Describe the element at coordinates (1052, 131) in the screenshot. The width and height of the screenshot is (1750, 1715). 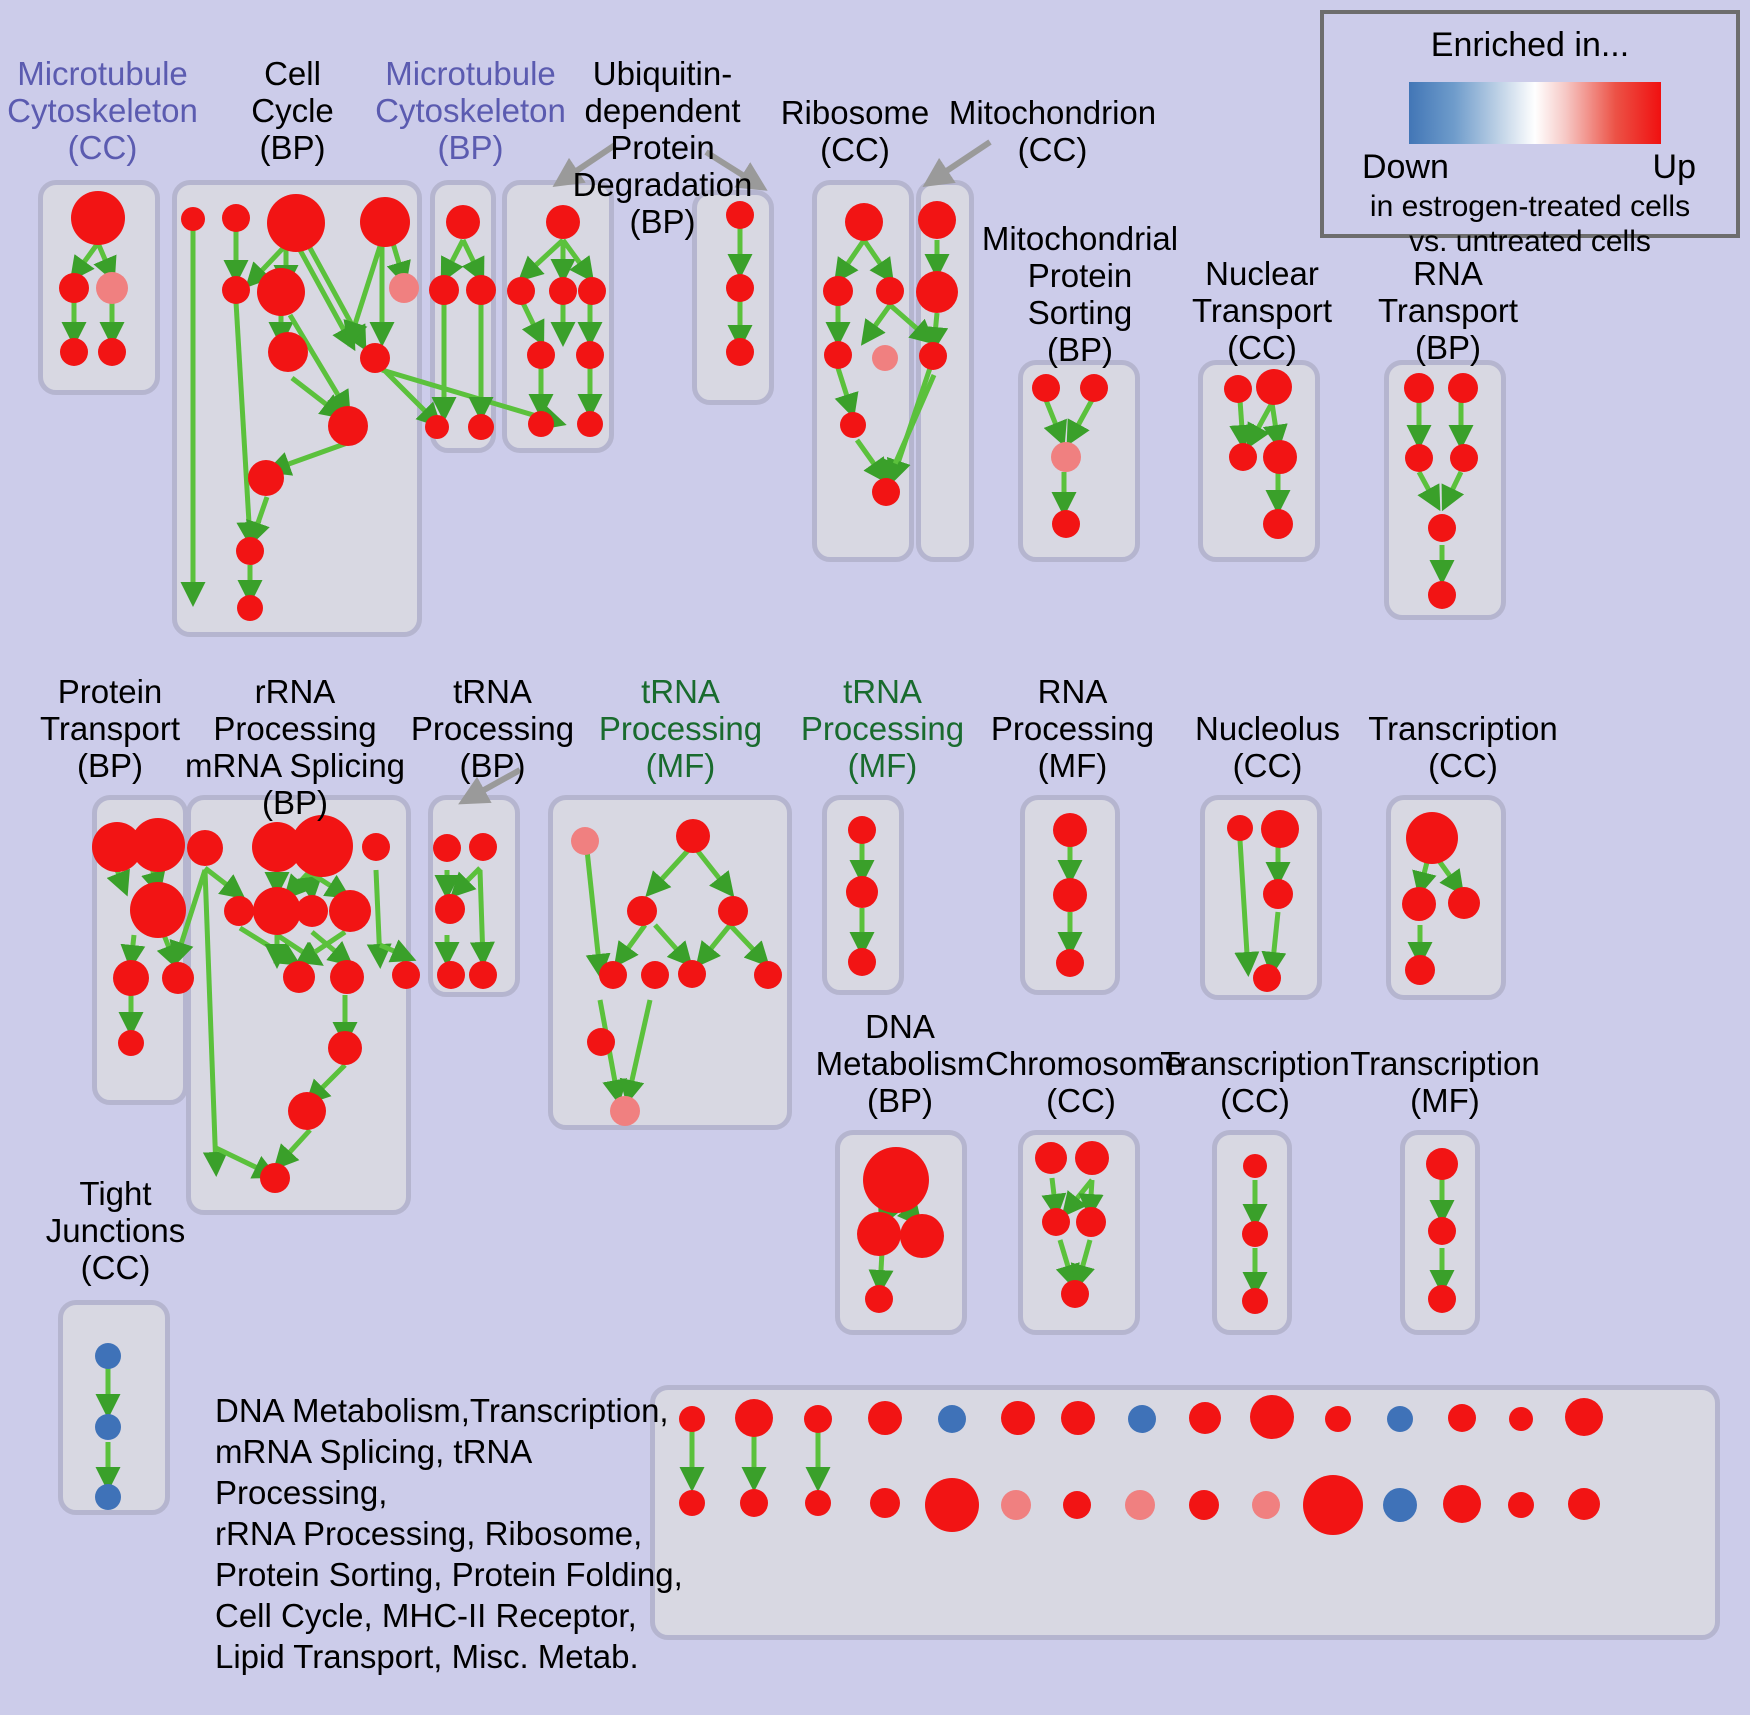
I see `label-mitochondrion-cc: Mitochondrion (CC)` at that location.